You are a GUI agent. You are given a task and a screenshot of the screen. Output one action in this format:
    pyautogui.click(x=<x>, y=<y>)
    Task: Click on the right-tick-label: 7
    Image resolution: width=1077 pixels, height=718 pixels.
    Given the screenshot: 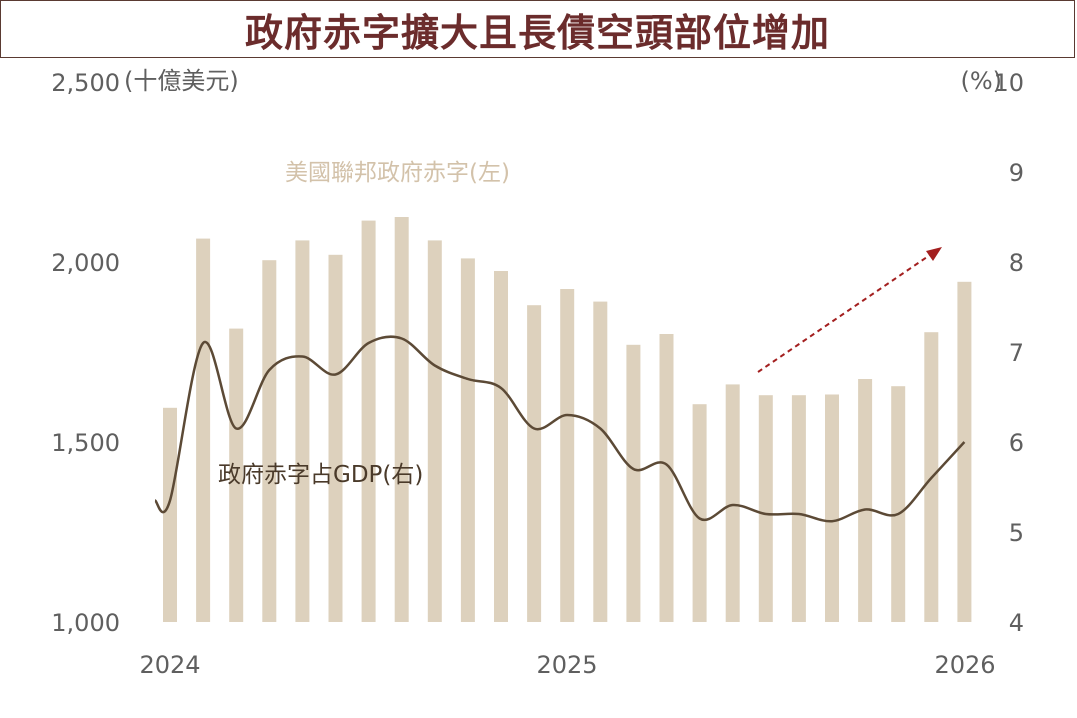 What is the action you would take?
    pyautogui.click(x=1016, y=353)
    